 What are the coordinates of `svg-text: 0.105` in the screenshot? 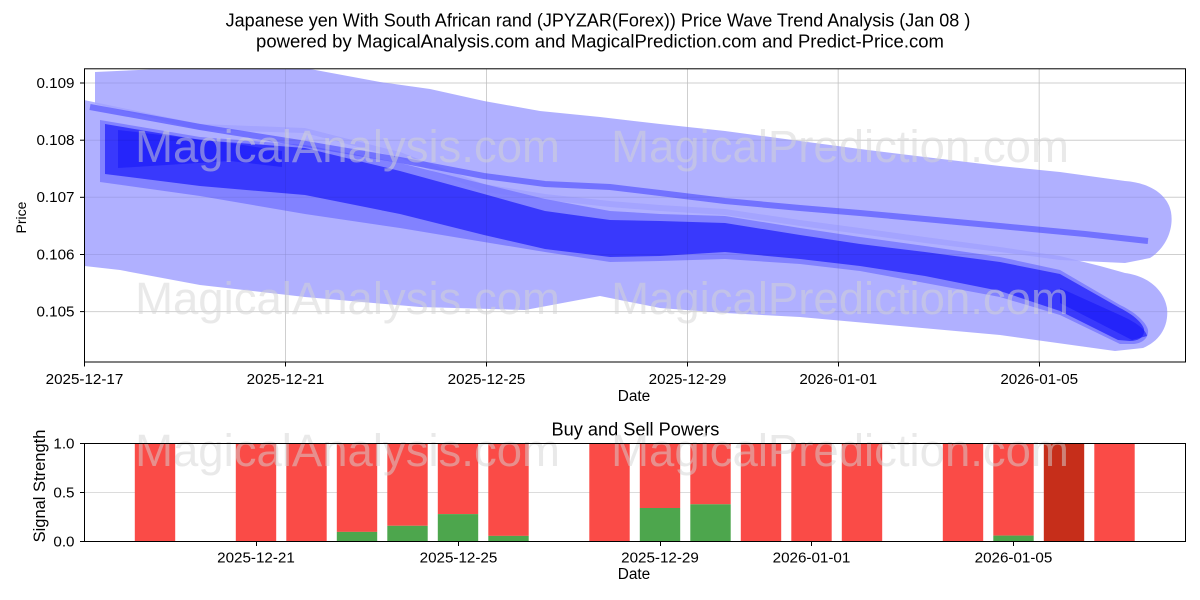 It's located at (55, 312).